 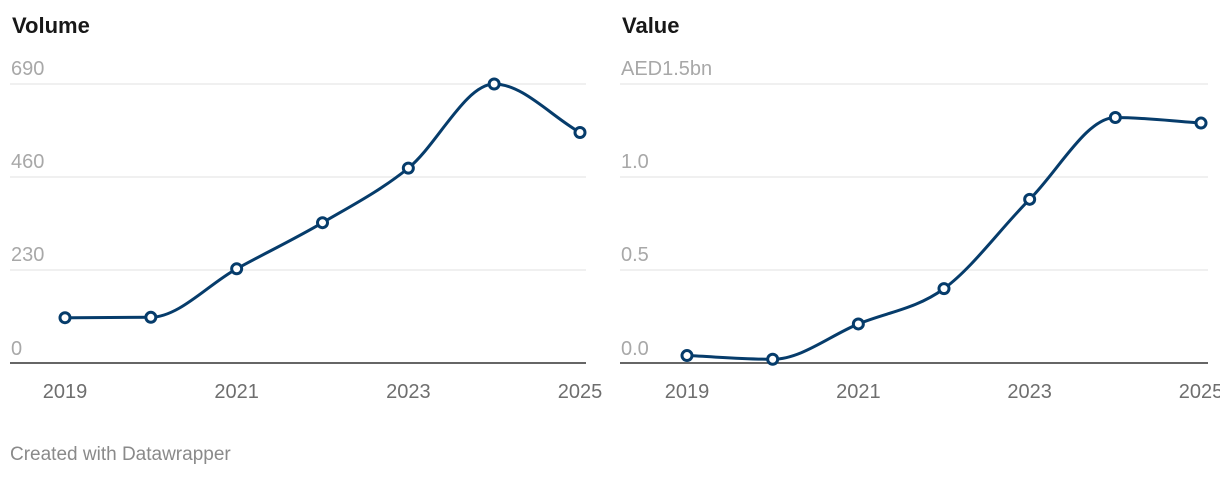 What do you see at coordinates (635, 255) in the screenshot?
I see `y-tick-label: 0.5` at bounding box center [635, 255].